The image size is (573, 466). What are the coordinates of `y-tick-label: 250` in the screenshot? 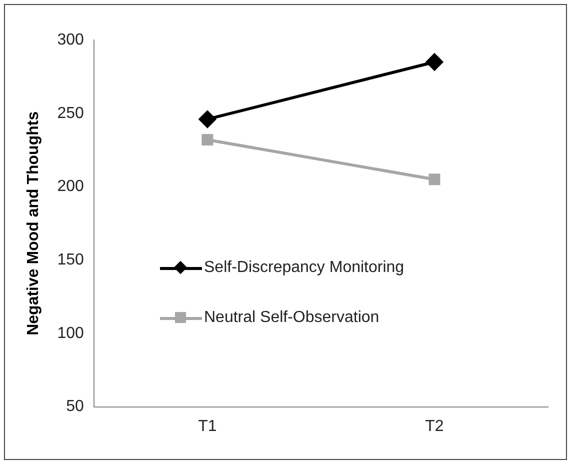 It's located at (70, 113).